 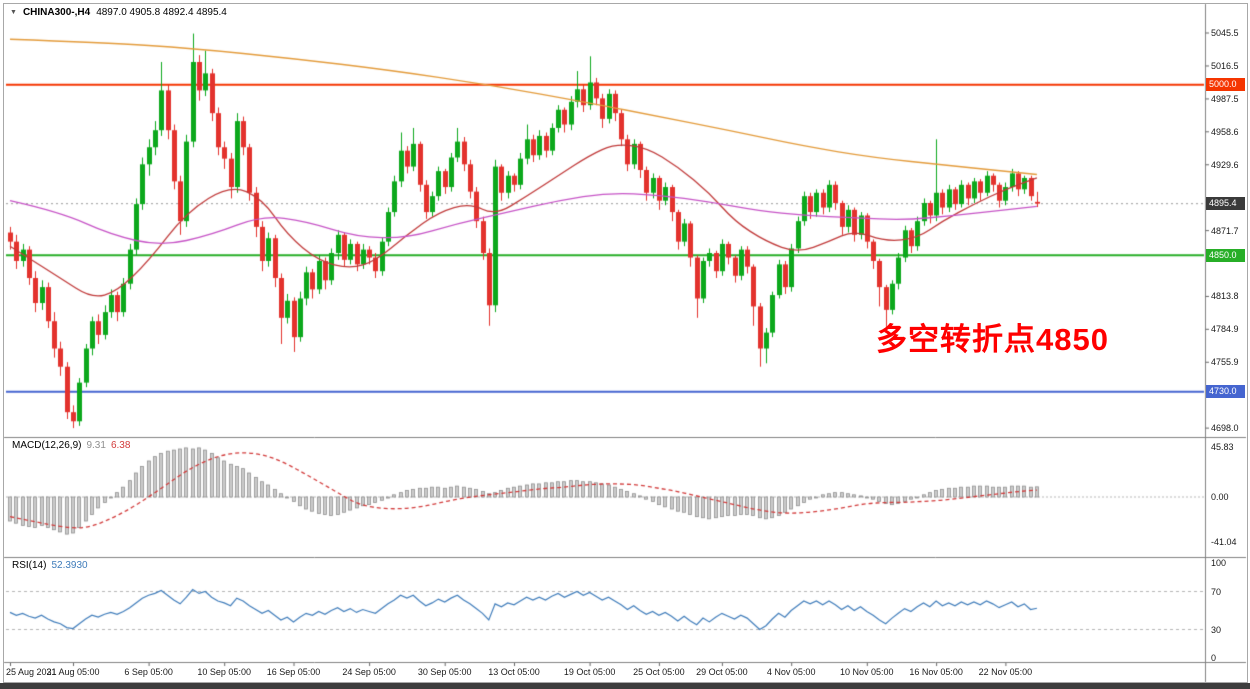 I want to click on time-tick-label: 25 Oct 05:00, so click(x=659, y=672).